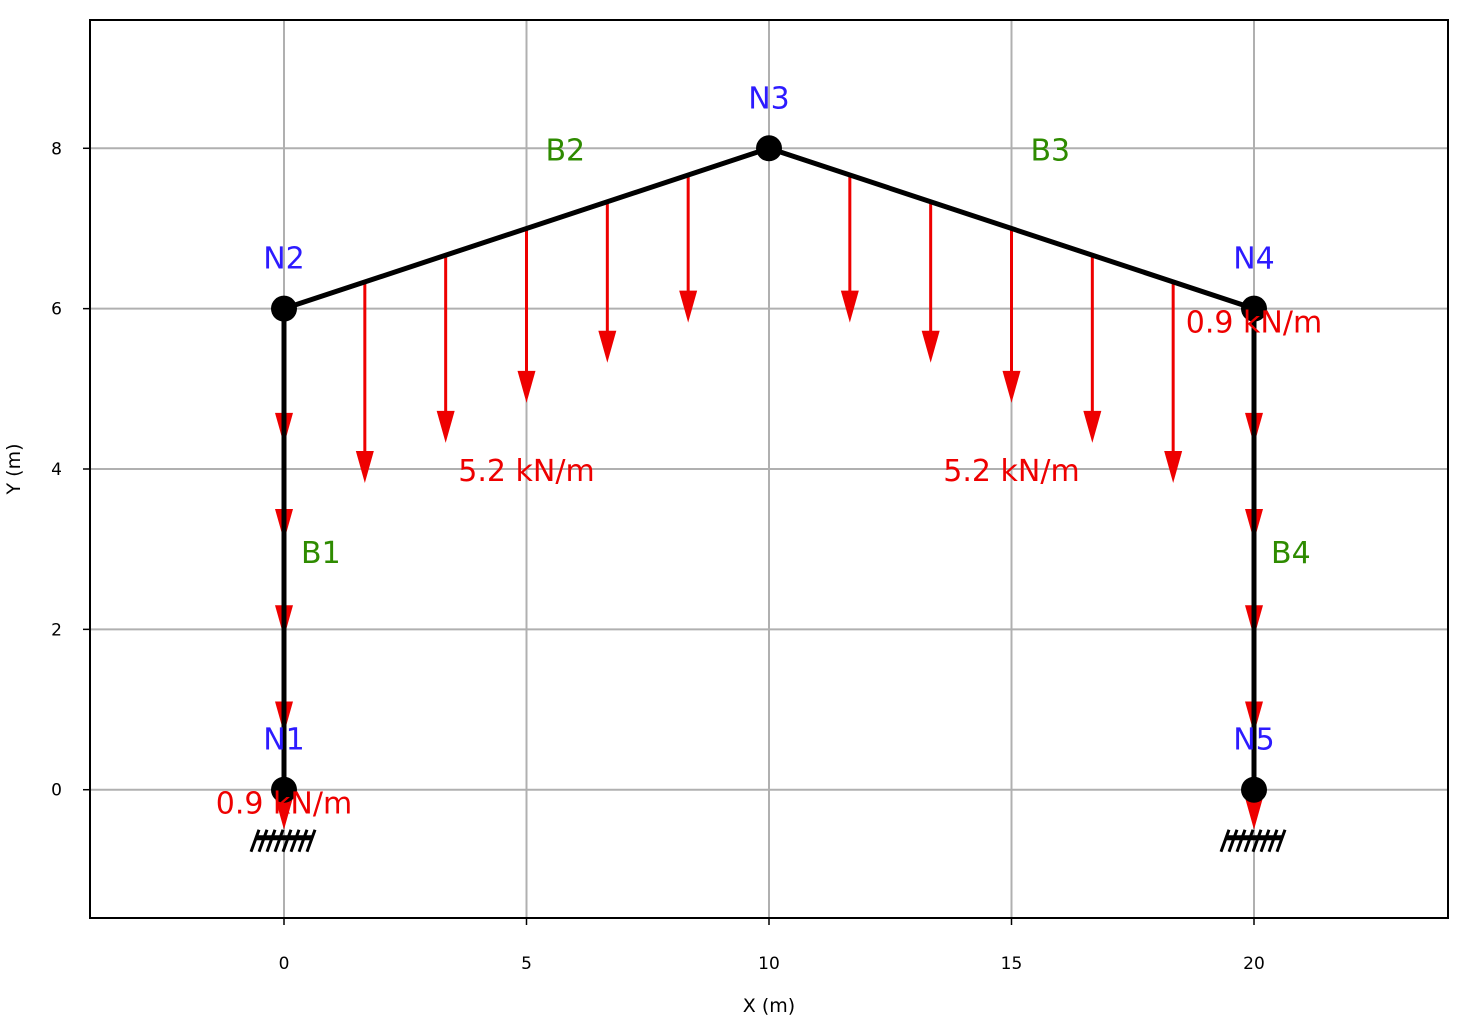 Image resolution: width=1462 pixels, height=1026 pixels. What do you see at coordinates (1050, 150) in the screenshot?
I see `member-label: B3` at bounding box center [1050, 150].